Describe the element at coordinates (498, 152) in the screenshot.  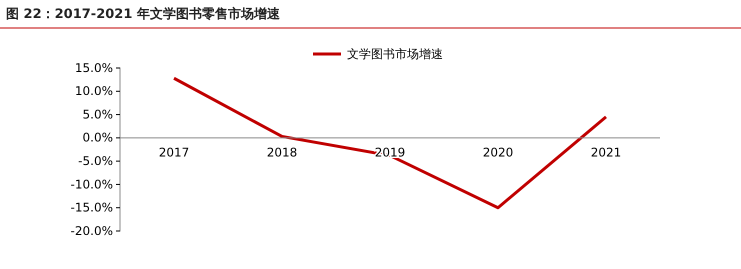
I see `x-tick-label: 2020` at that location.